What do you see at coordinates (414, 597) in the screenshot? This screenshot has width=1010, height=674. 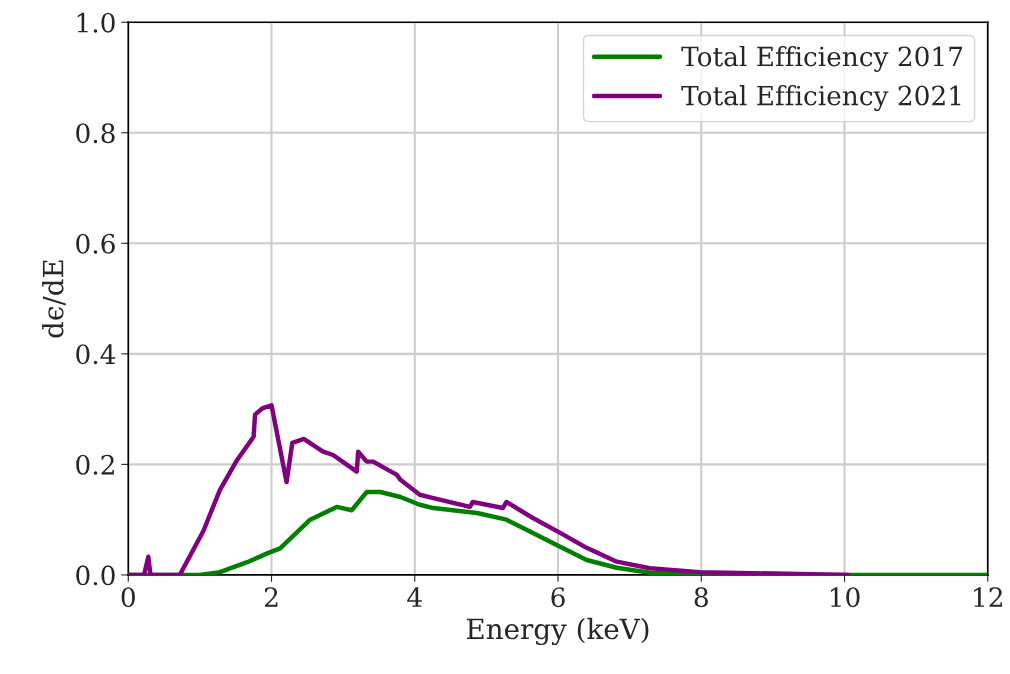 I see `x-tick-label: 4` at bounding box center [414, 597].